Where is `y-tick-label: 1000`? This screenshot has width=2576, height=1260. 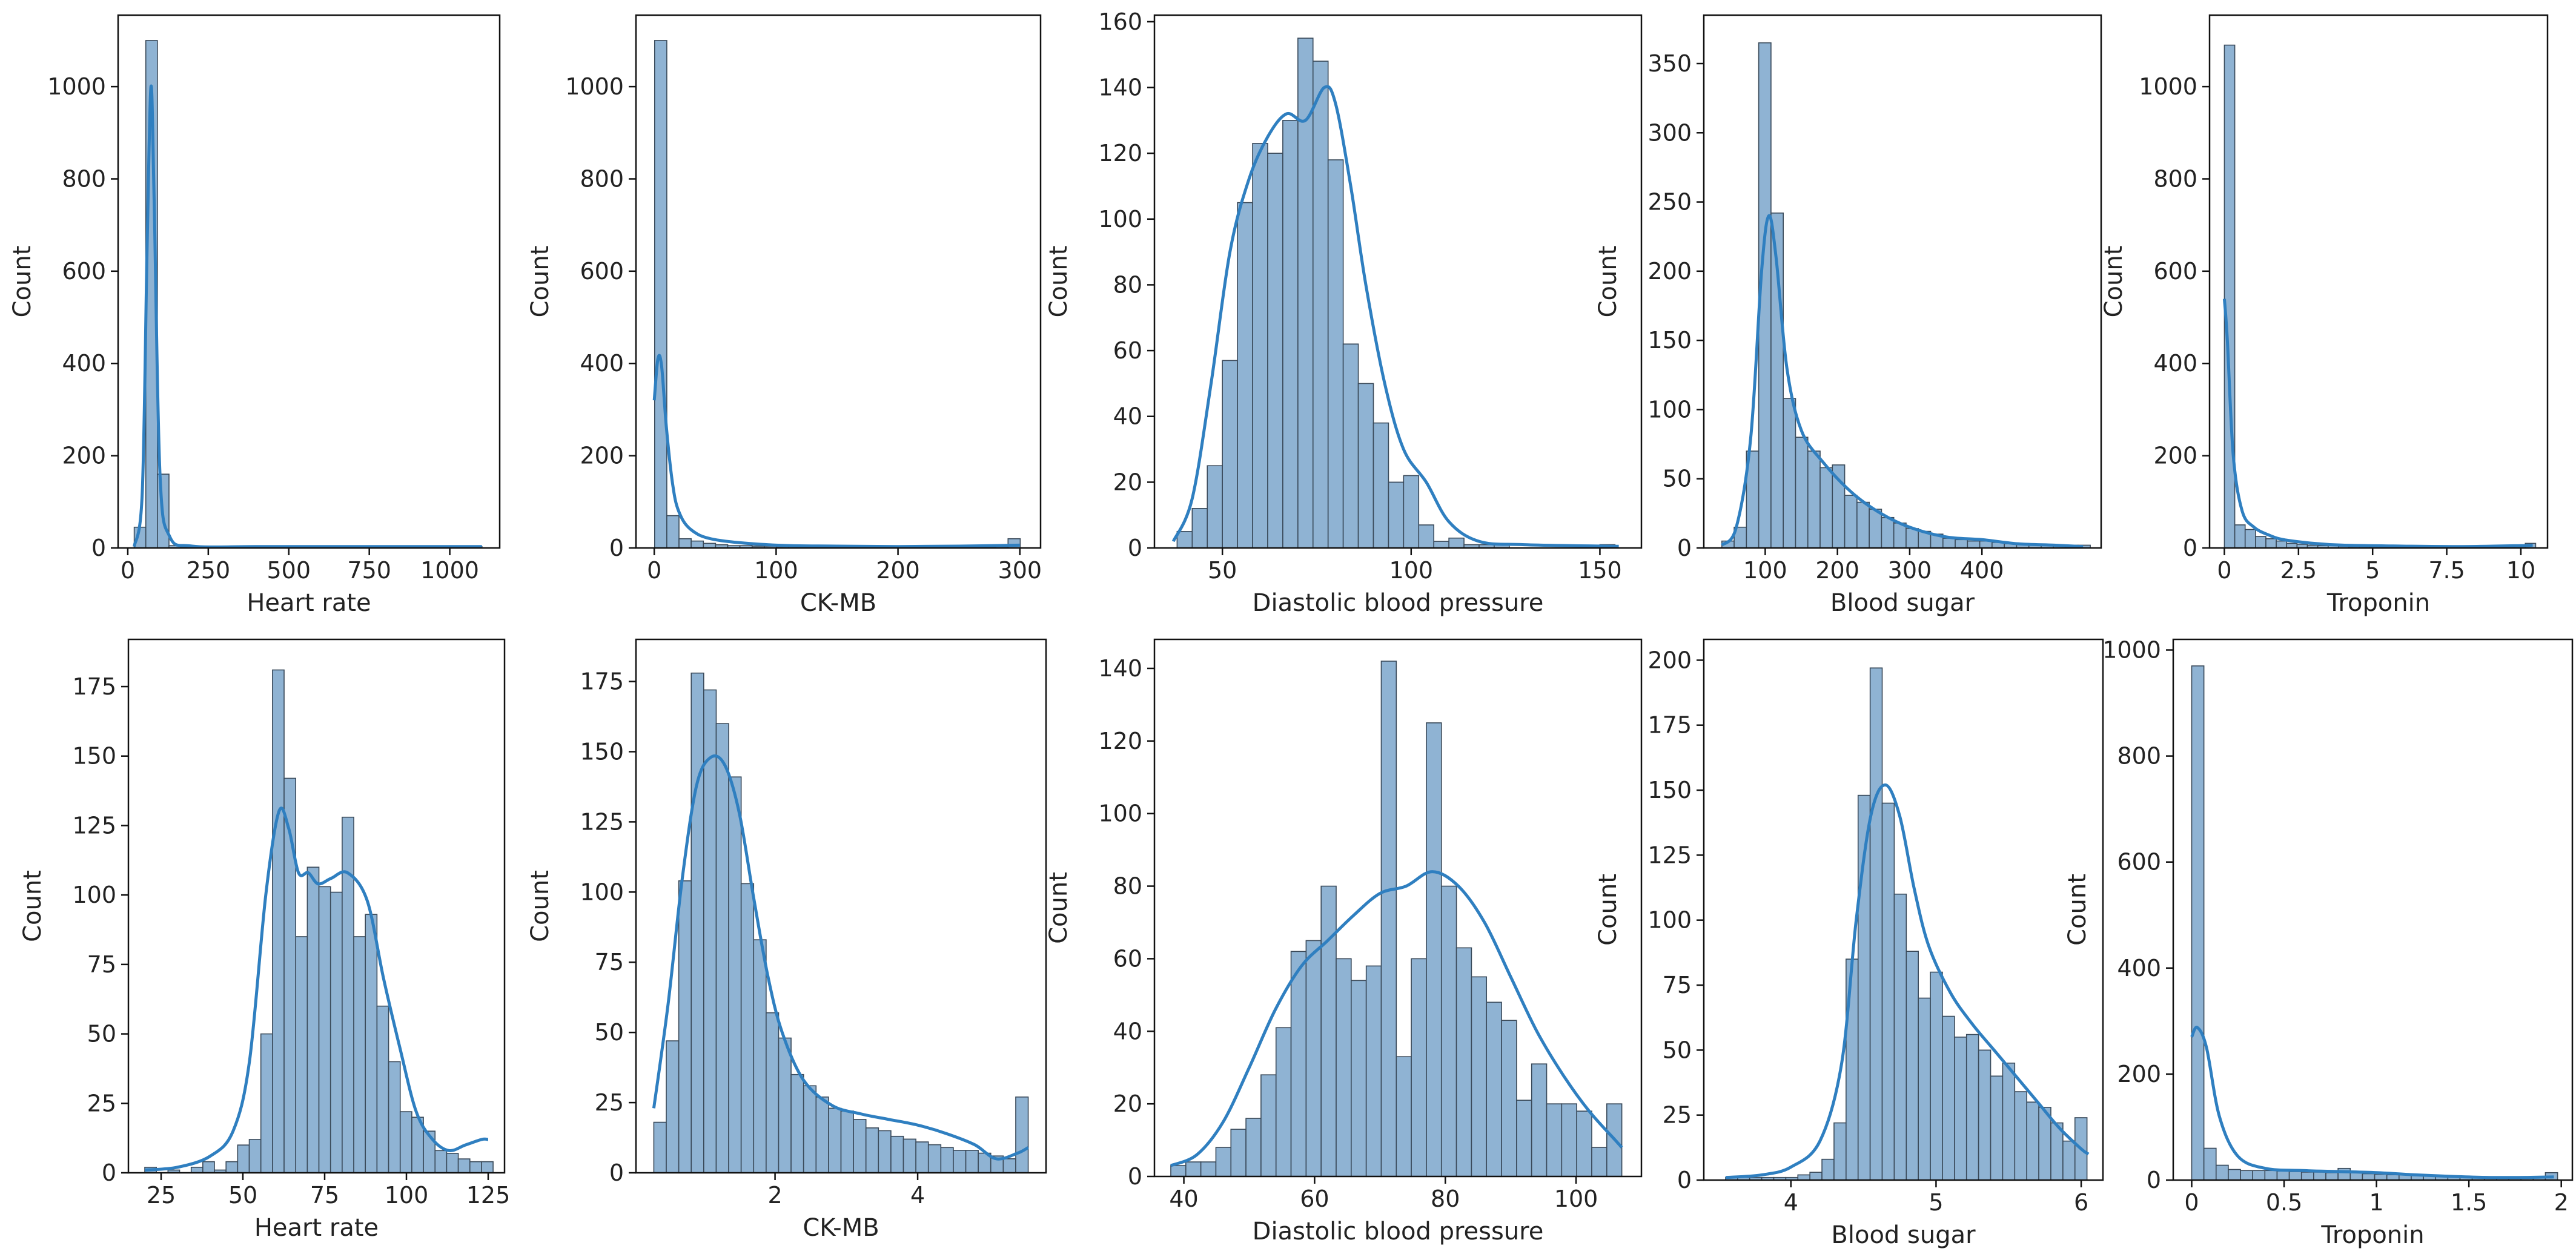
y-tick-label: 1000 is located at coordinates (2131, 650).